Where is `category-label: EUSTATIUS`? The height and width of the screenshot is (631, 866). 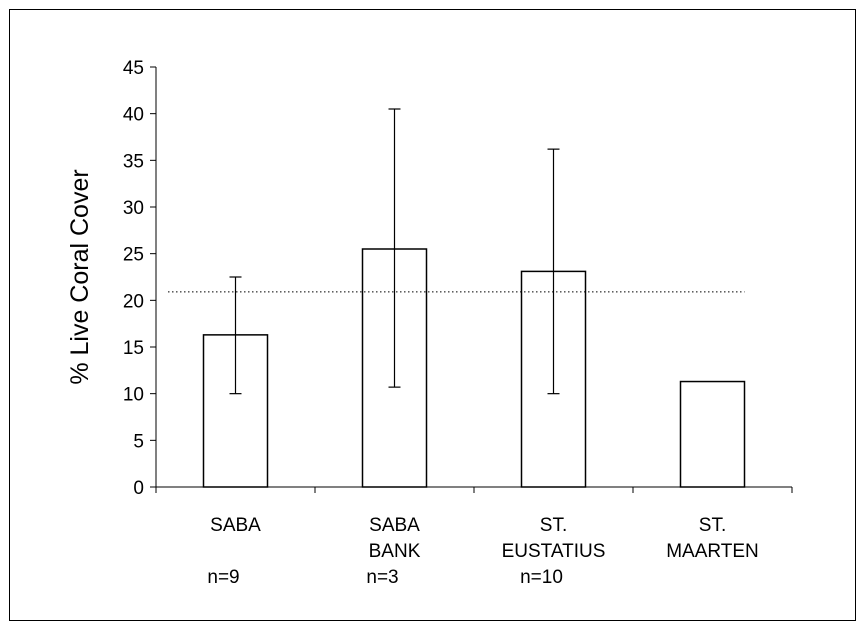
category-label: EUSTATIUS is located at coordinates (554, 551).